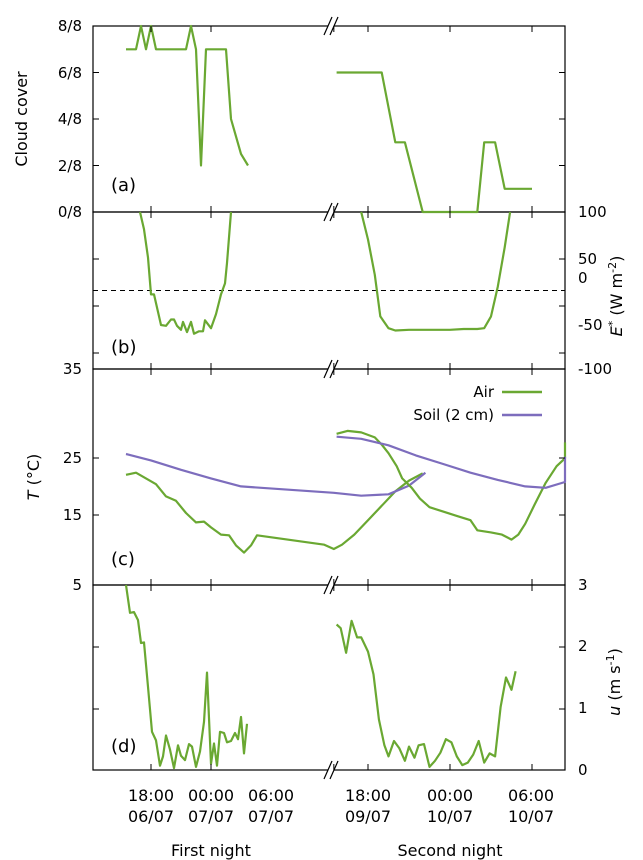  I want to click on segment-label-second-night: Second night, so click(449, 850).